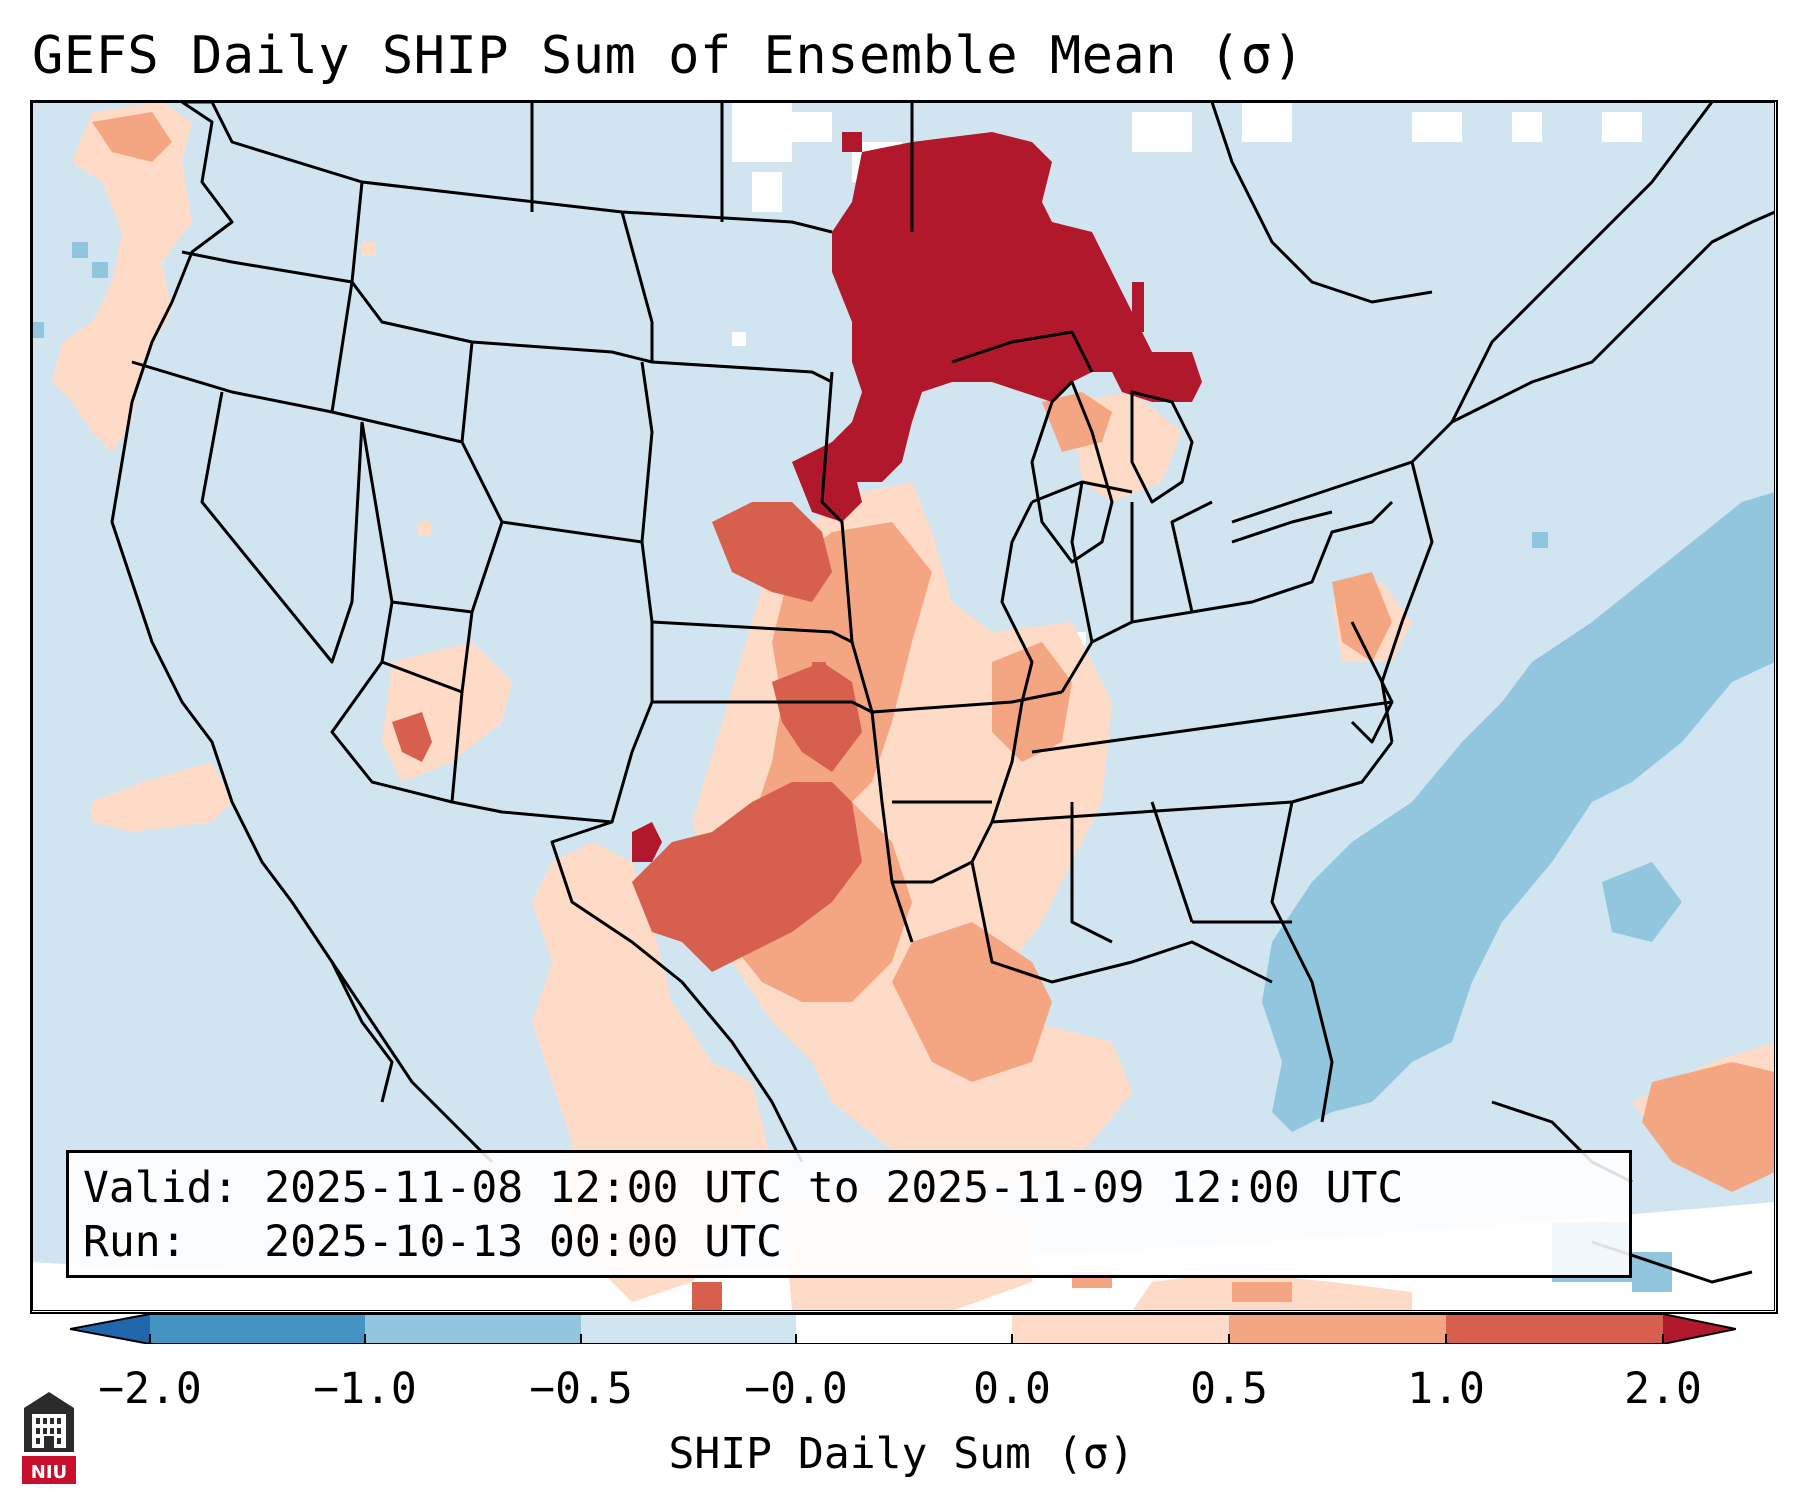 This screenshot has height=1506, width=1803. What do you see at coordinates (1446, 1389) in the screenshot?
I see `colorbar-tick-label-6: 1.0` at bounding box center [1446, 1389].